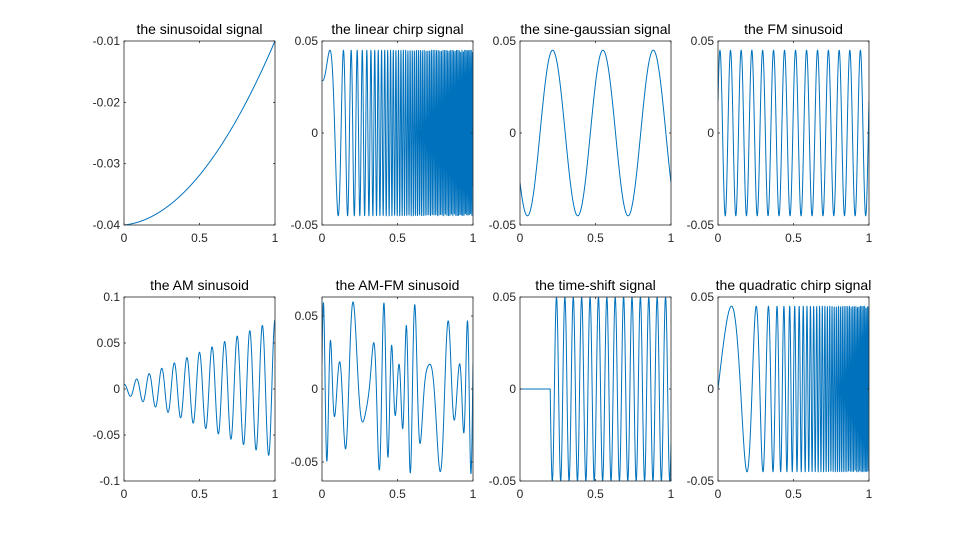  What do you see at coordinates (595, 285) in the screenshot?
I see `subplot-title: the time-shift signal` at bounding box center [595, 285].